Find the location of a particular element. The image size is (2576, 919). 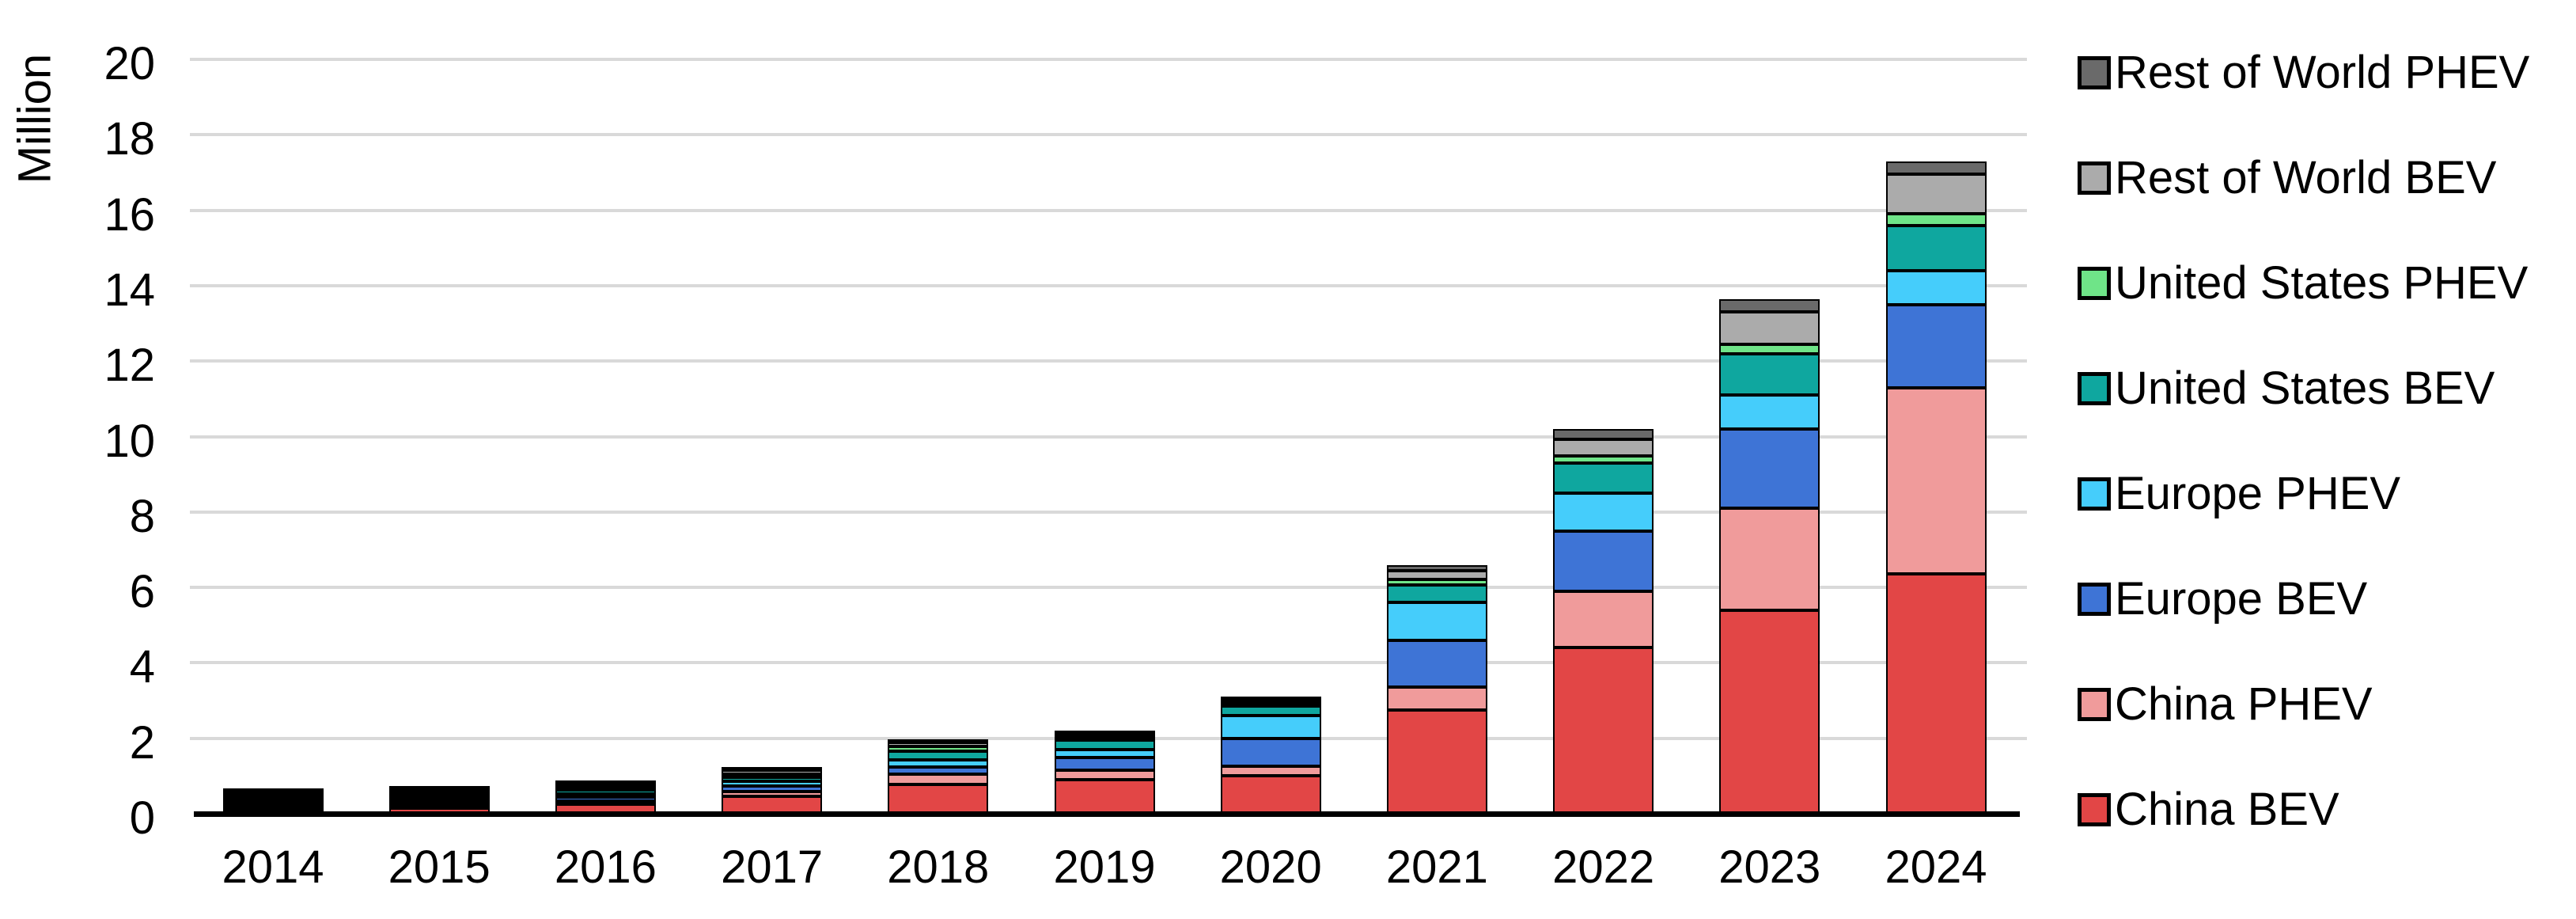

bar-segment-2022-rest-of-world-bev is located at coordinates (1603, 448).